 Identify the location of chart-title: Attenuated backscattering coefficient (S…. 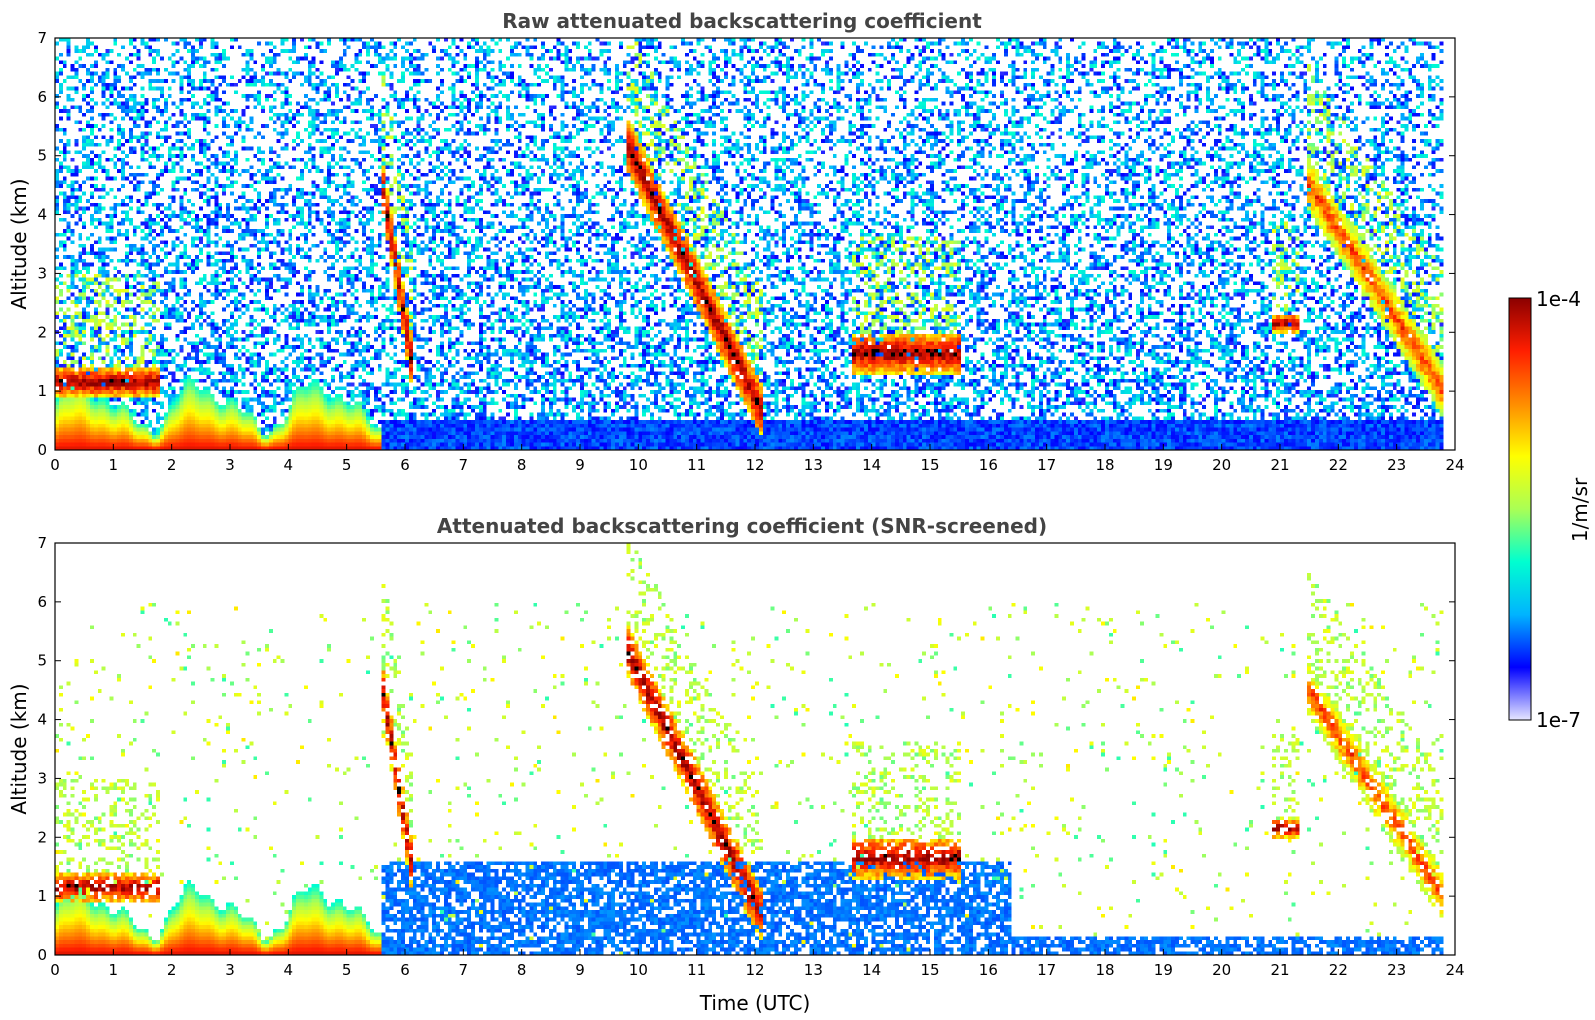
(742, 526).